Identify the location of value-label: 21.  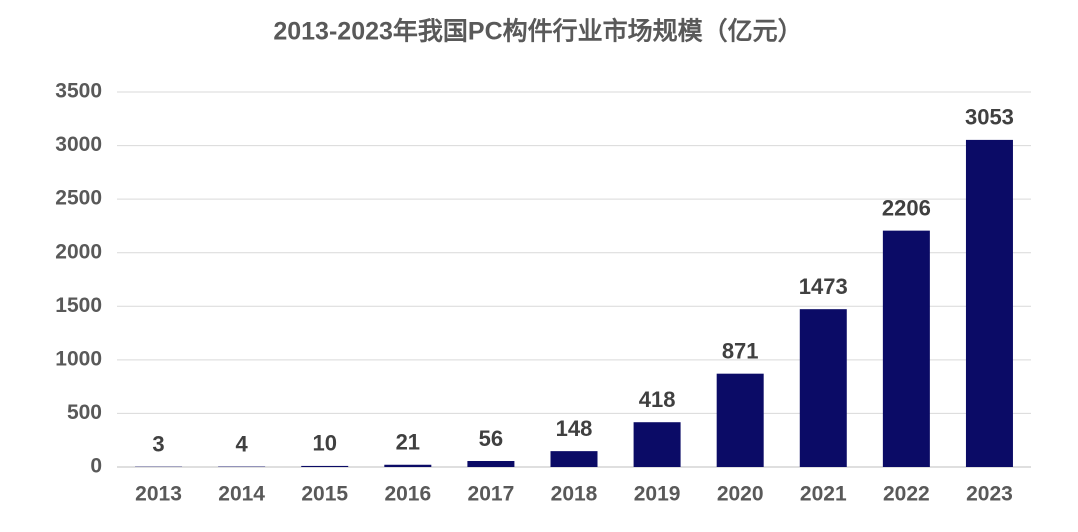
(408, 442).